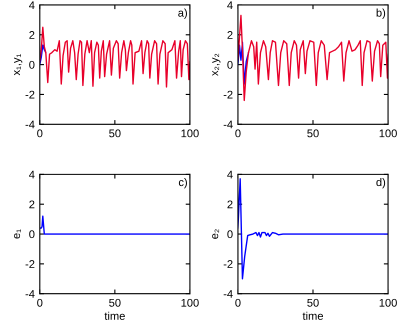 This screenshot has height=330, width=398. Describe the element at coordinates (18, 65) in the screenshot. I see `y-axis-title: x₁,y₁` at that location.